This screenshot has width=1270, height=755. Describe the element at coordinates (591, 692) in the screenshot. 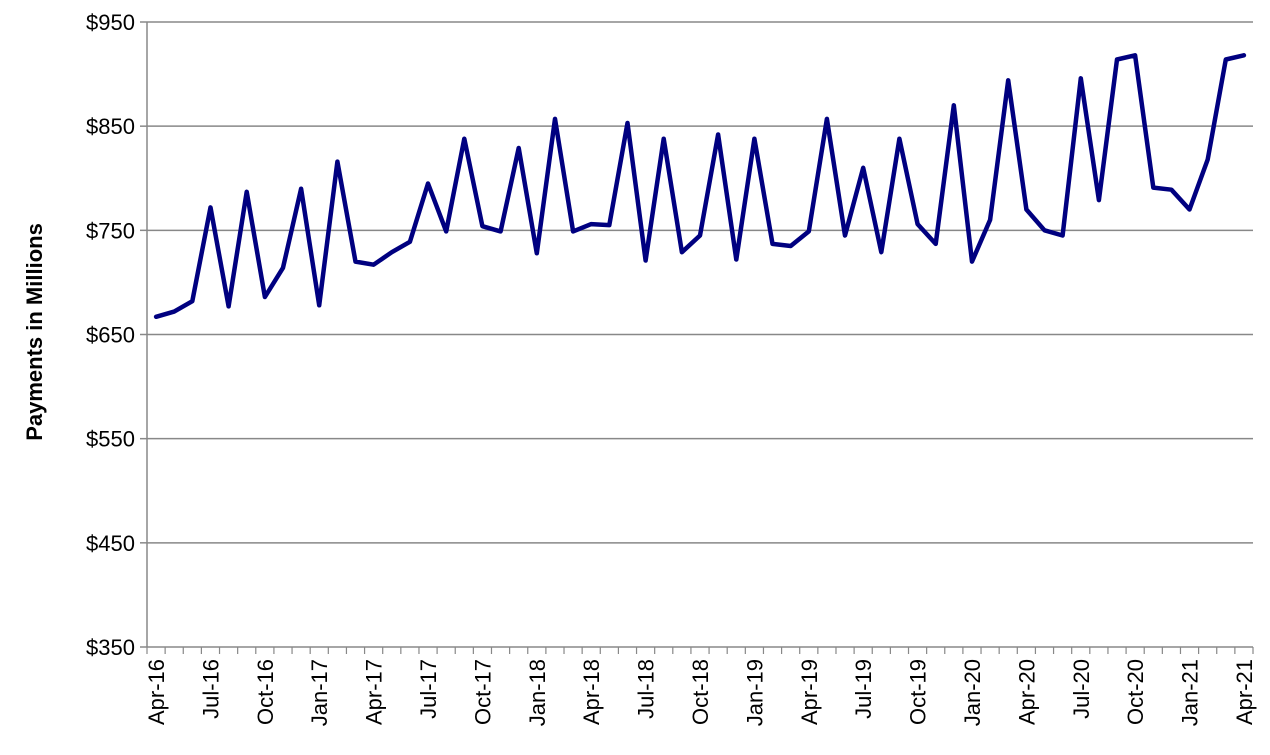

I see `x-tick-label: Apr-18` at that location.